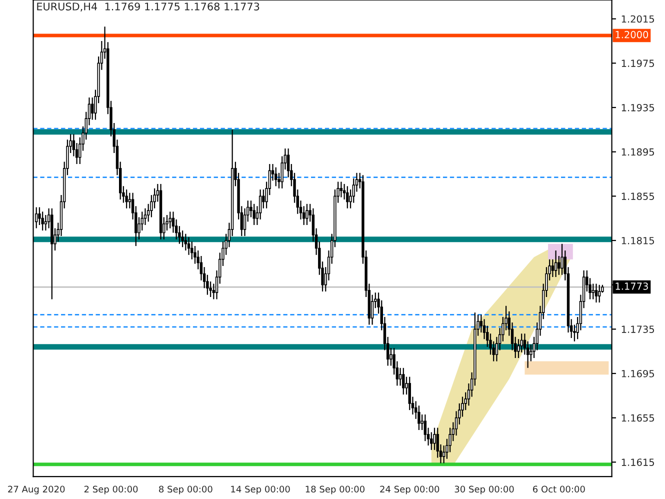 The width and height of the screenshot is (665, 499). What do you see at coordinates (638, 374) in the screenshot?
I see `y-tick-label: 1.1695` at bounding box center [638, 374].